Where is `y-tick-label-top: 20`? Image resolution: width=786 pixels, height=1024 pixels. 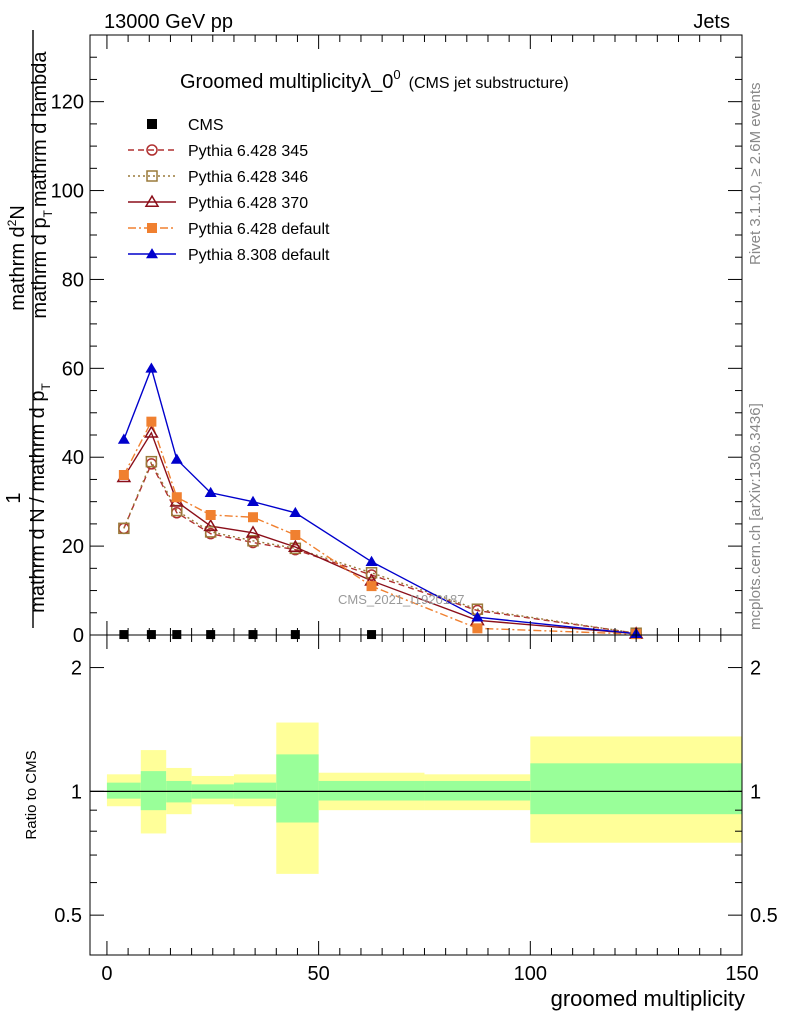 y-tick-label-top: 20 is located at coordinates (73, 547).